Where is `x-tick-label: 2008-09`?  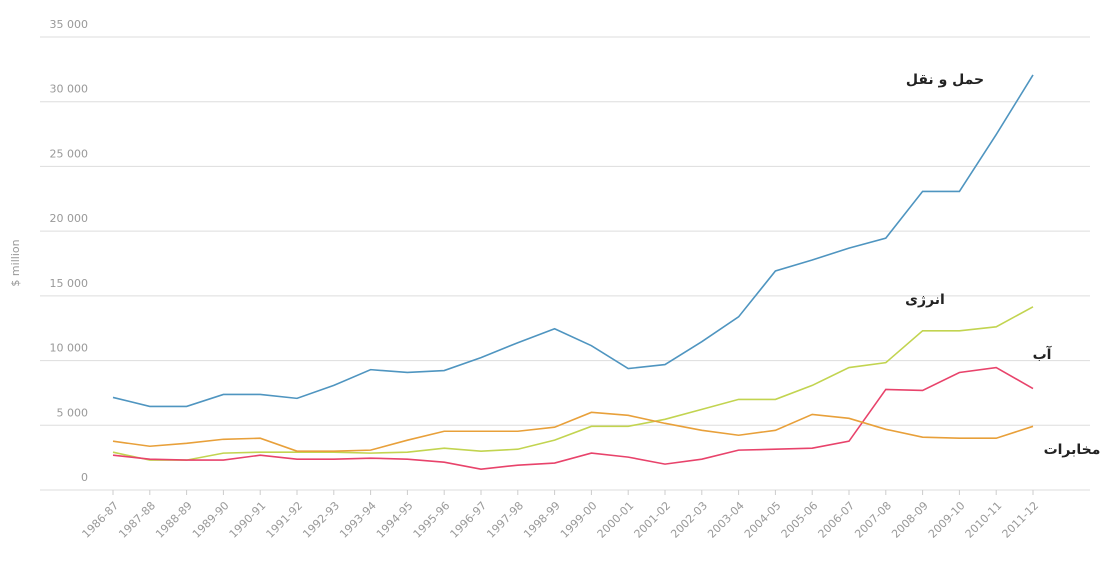 x-tick-label: 2008-09 is located at coordinates (910, 520).